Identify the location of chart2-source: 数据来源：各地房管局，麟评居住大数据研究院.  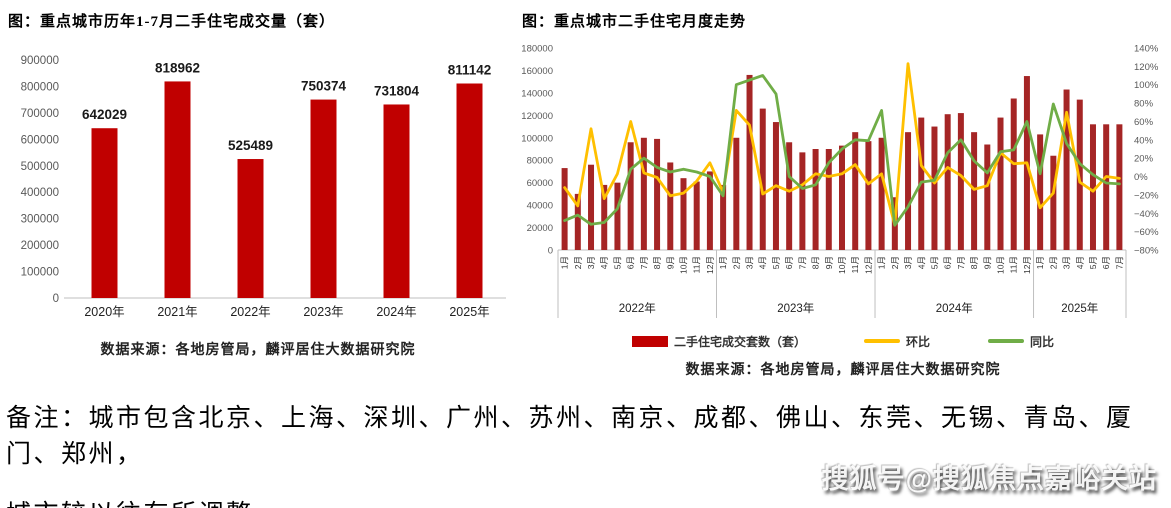
(843, 370).